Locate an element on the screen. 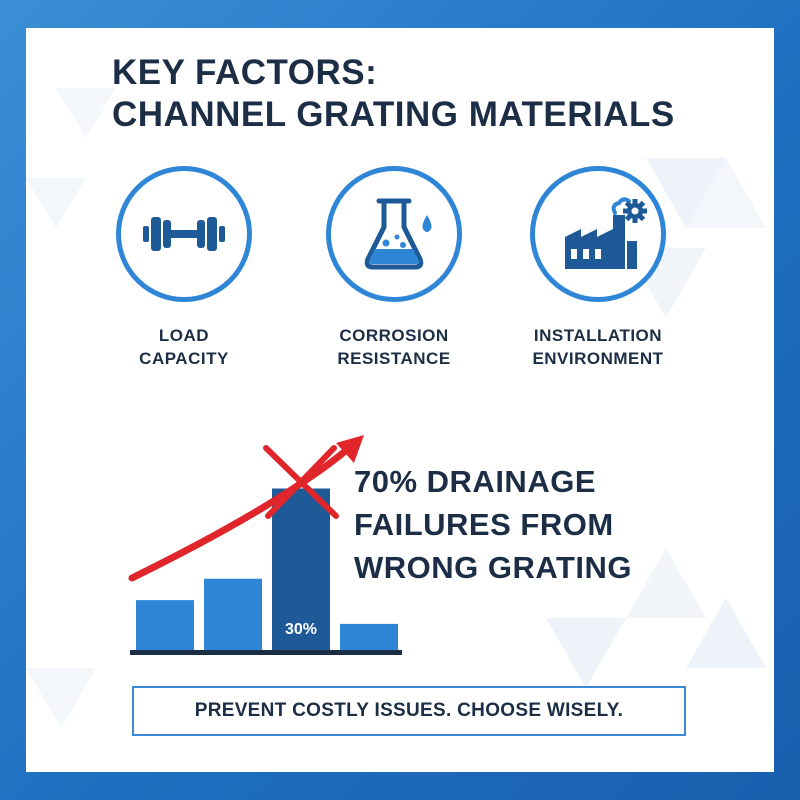 Image resolution: width=800 pixels, height=800 pixels. title-line-2: CHANNEL GRATING MATERIALS is located at coordinates (393, 114).